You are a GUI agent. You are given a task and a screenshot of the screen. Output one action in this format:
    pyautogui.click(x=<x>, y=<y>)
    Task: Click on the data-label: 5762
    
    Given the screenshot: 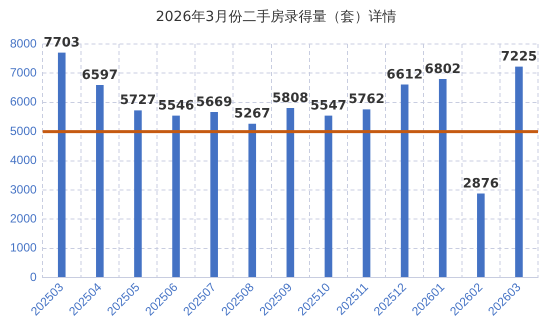 What is the action you would take?
    pyautogui.click(x=366, y=100)
    